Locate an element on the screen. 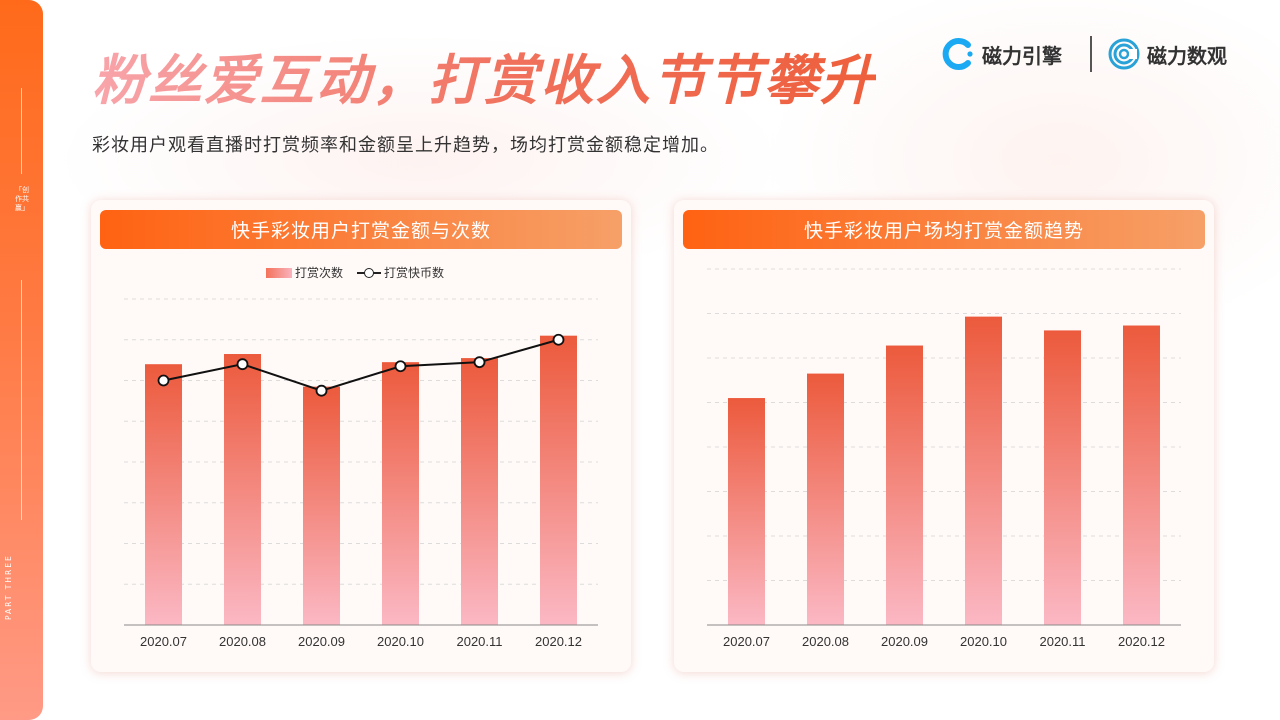  brand-magnetic-engine: 磁力引擎 is located at coordinates (1001, 54).